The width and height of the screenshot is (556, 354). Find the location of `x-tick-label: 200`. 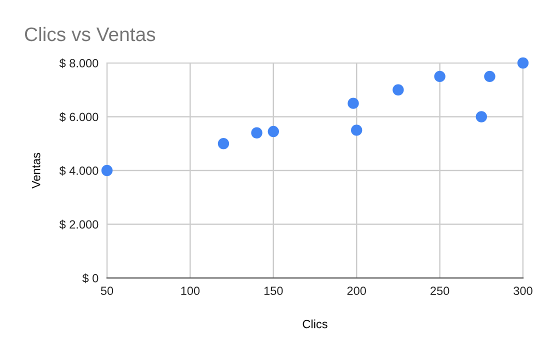

x-tick-label: 200 is located at coordinates (356, 291).